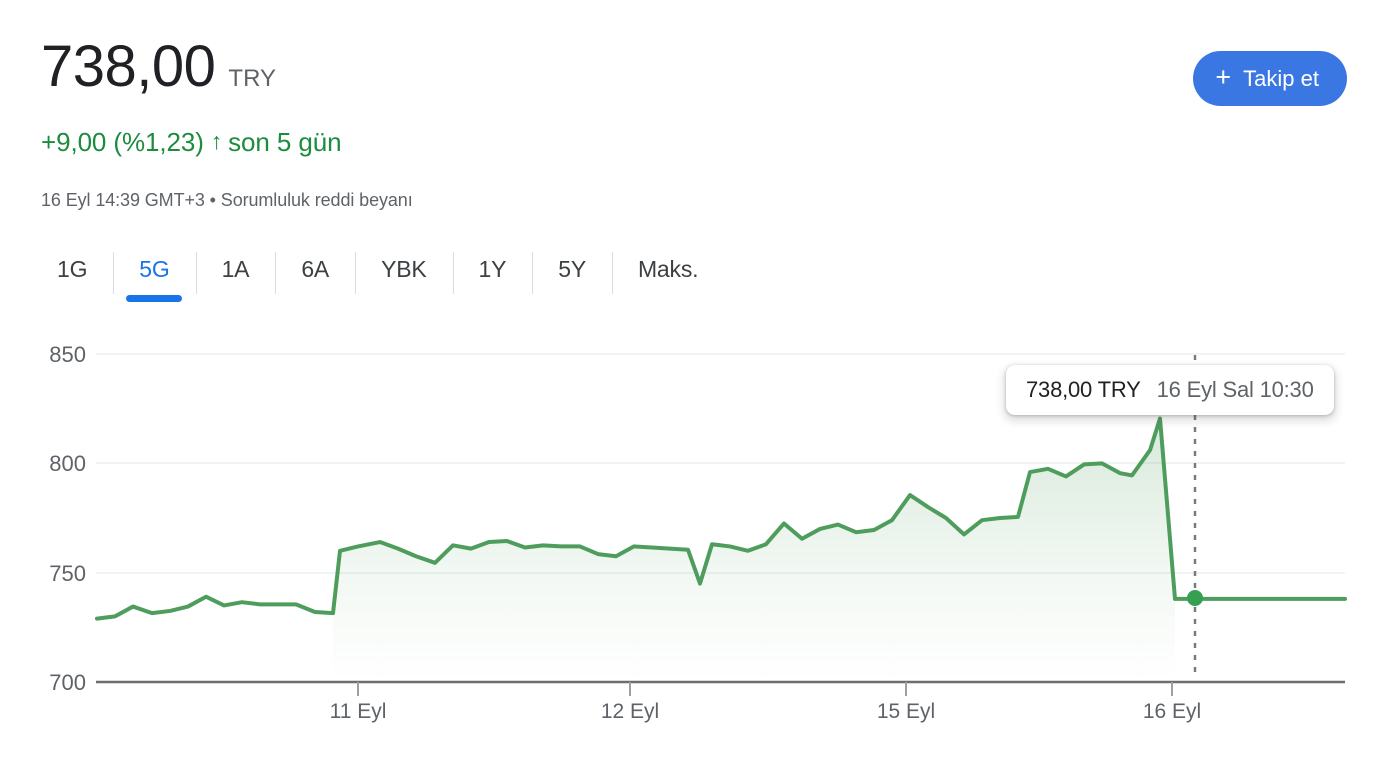  I want to click on selected-point-marker, so click(1195, 598).